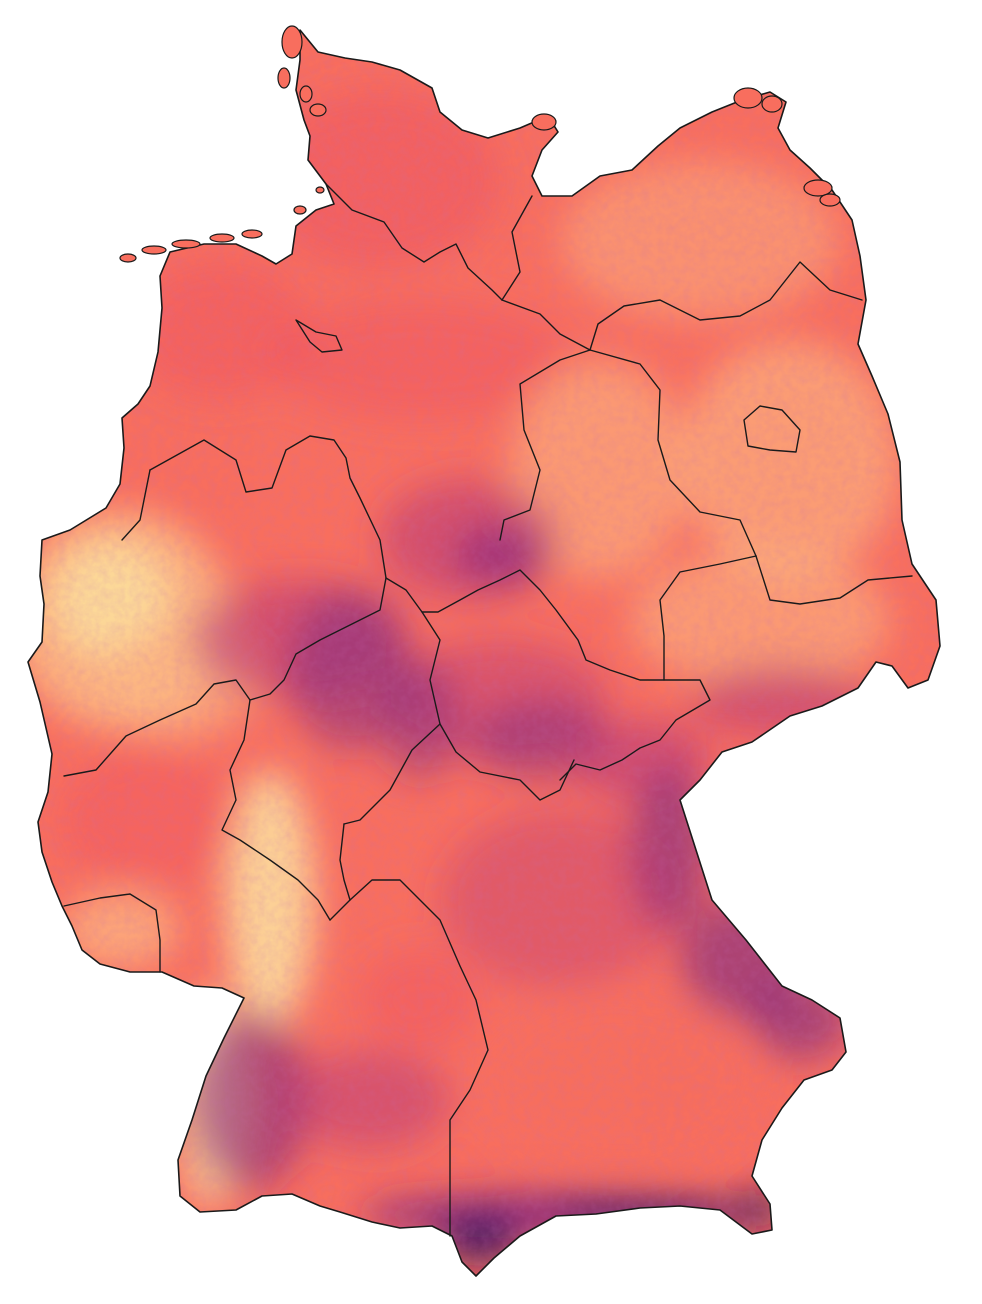 Image resolution: width=982 pixels, height=1304 pixels. Describe the element at coordinates (480, 144) in the screenshot. I see `coastal-islands` at that location.